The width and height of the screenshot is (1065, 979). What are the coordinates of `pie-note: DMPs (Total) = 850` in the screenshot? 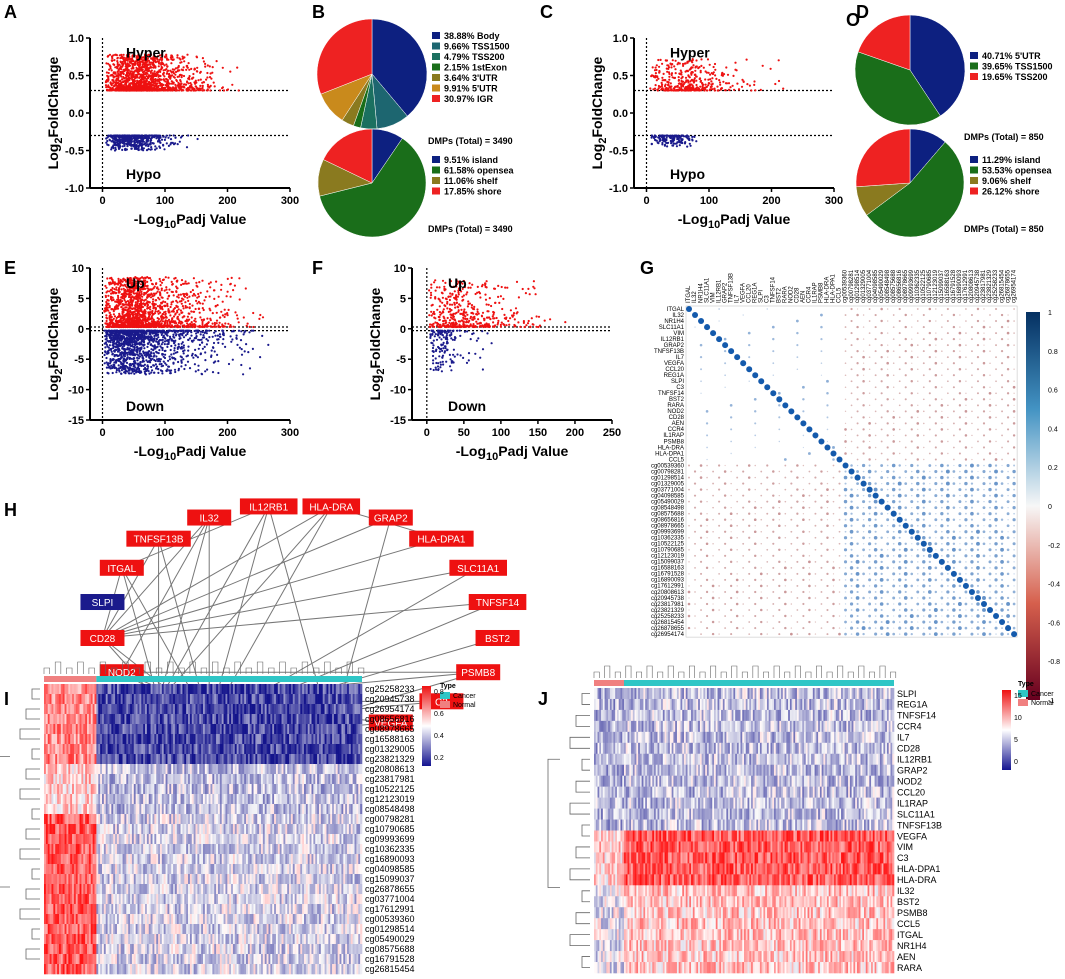 It's located at (1004, 229).